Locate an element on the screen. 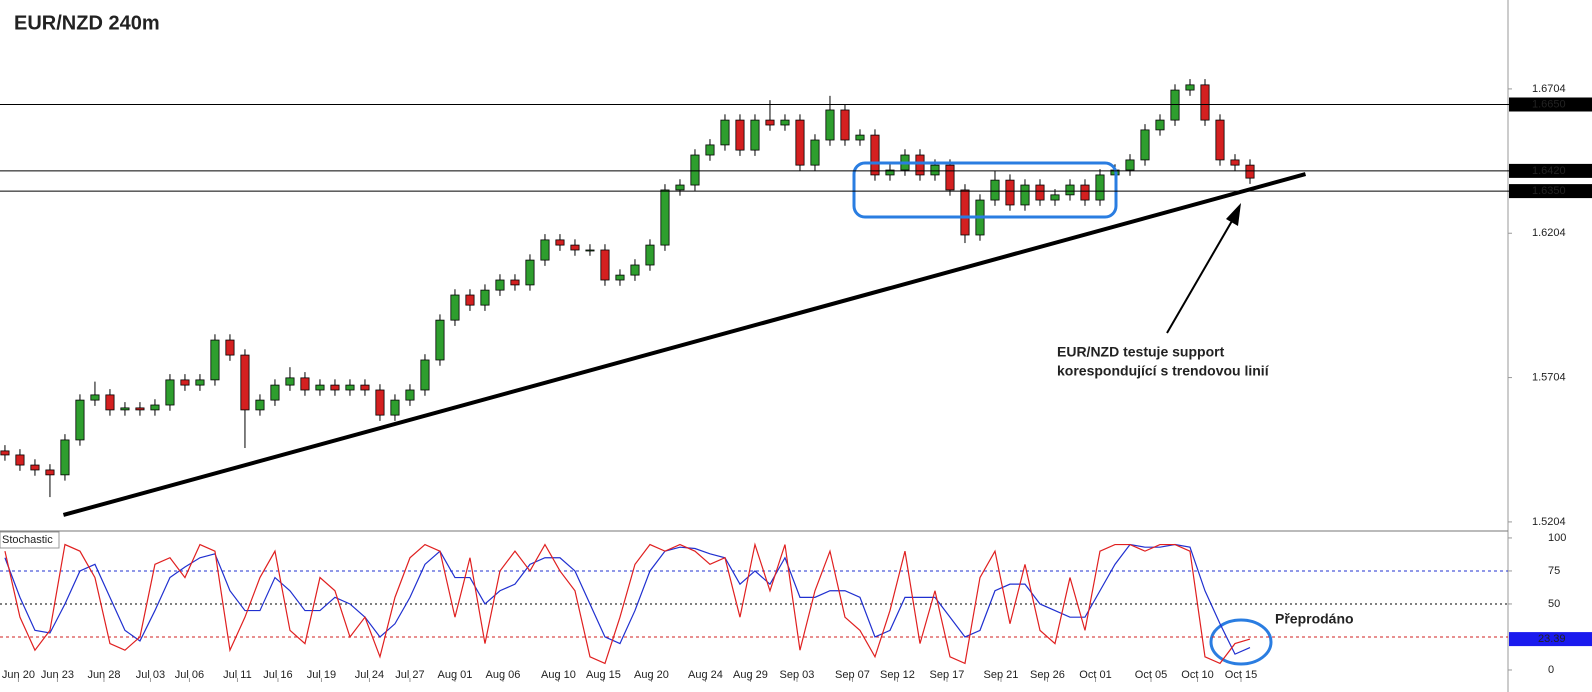 This screenshot has height=692, width=1592. y-tick-label: 75 is located at coordinates (1554, 571).